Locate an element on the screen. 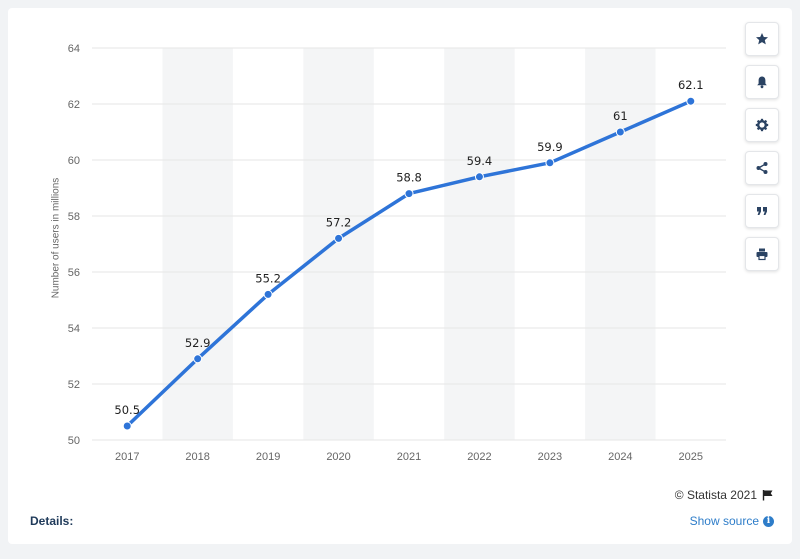  y-axis-label: Number of users in millions is located at coordinates (56, 238).